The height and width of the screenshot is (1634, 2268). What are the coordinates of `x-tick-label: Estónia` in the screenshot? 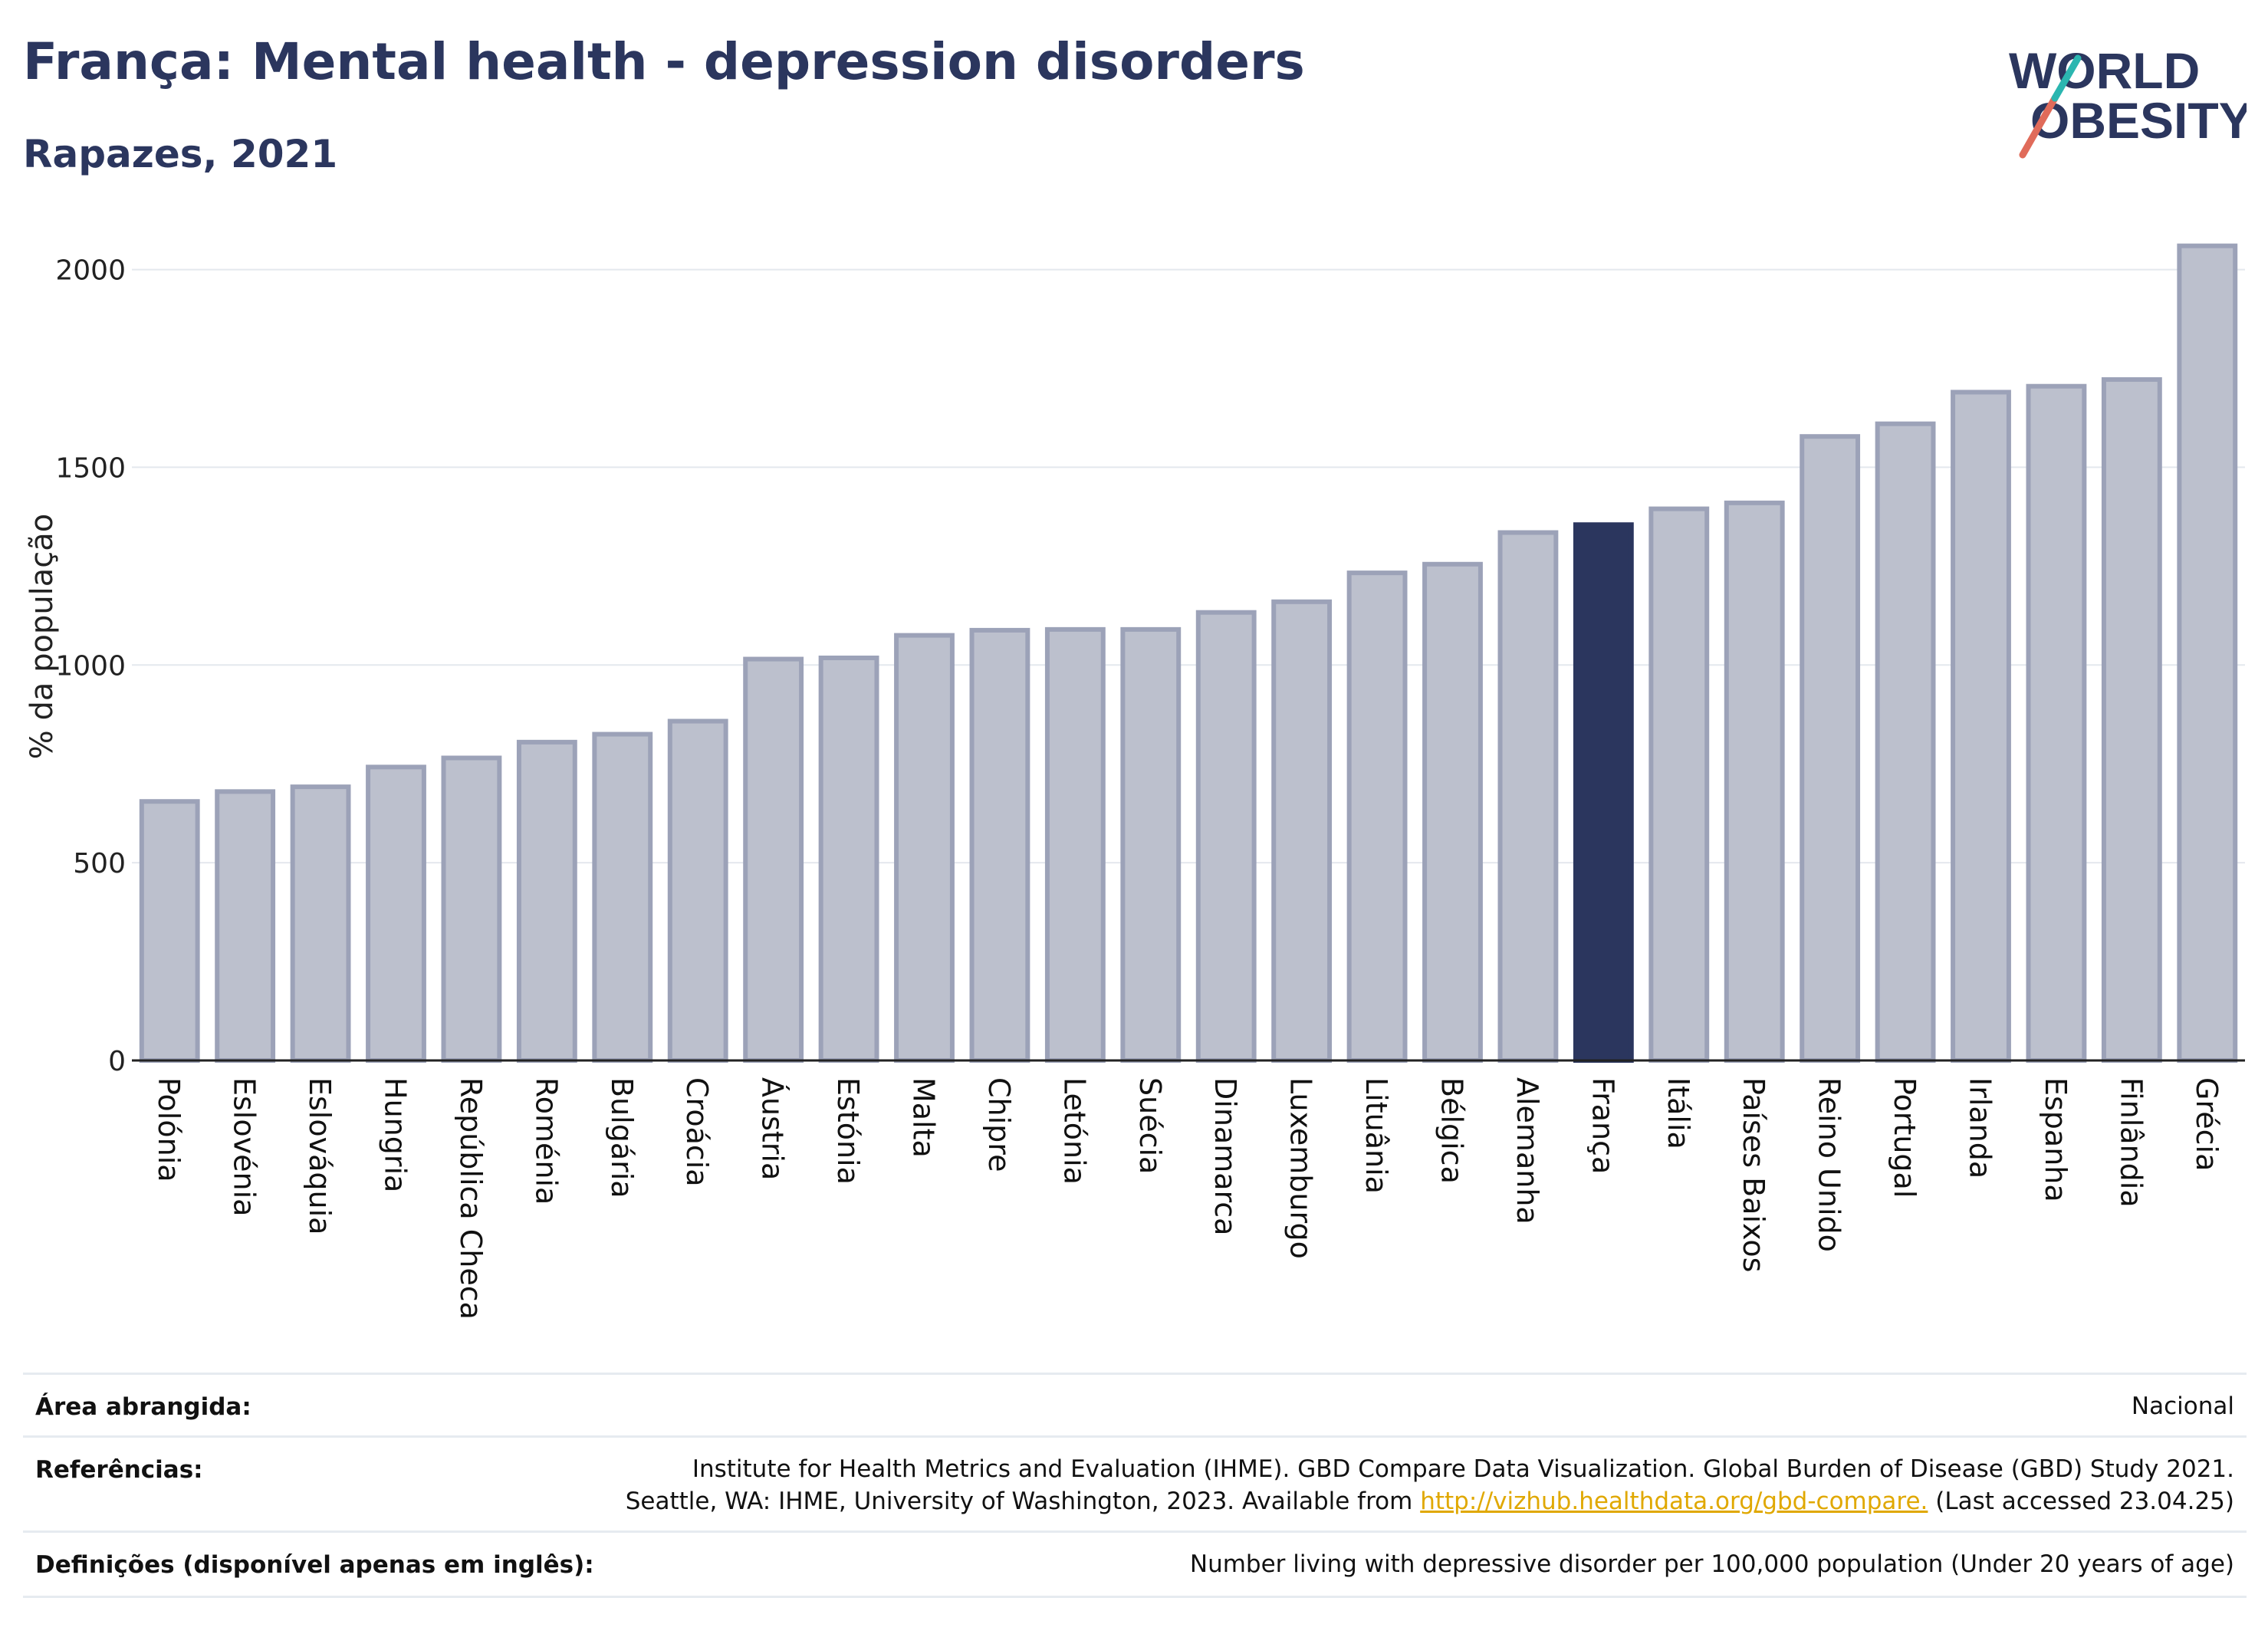 It's located at (848, 1131).